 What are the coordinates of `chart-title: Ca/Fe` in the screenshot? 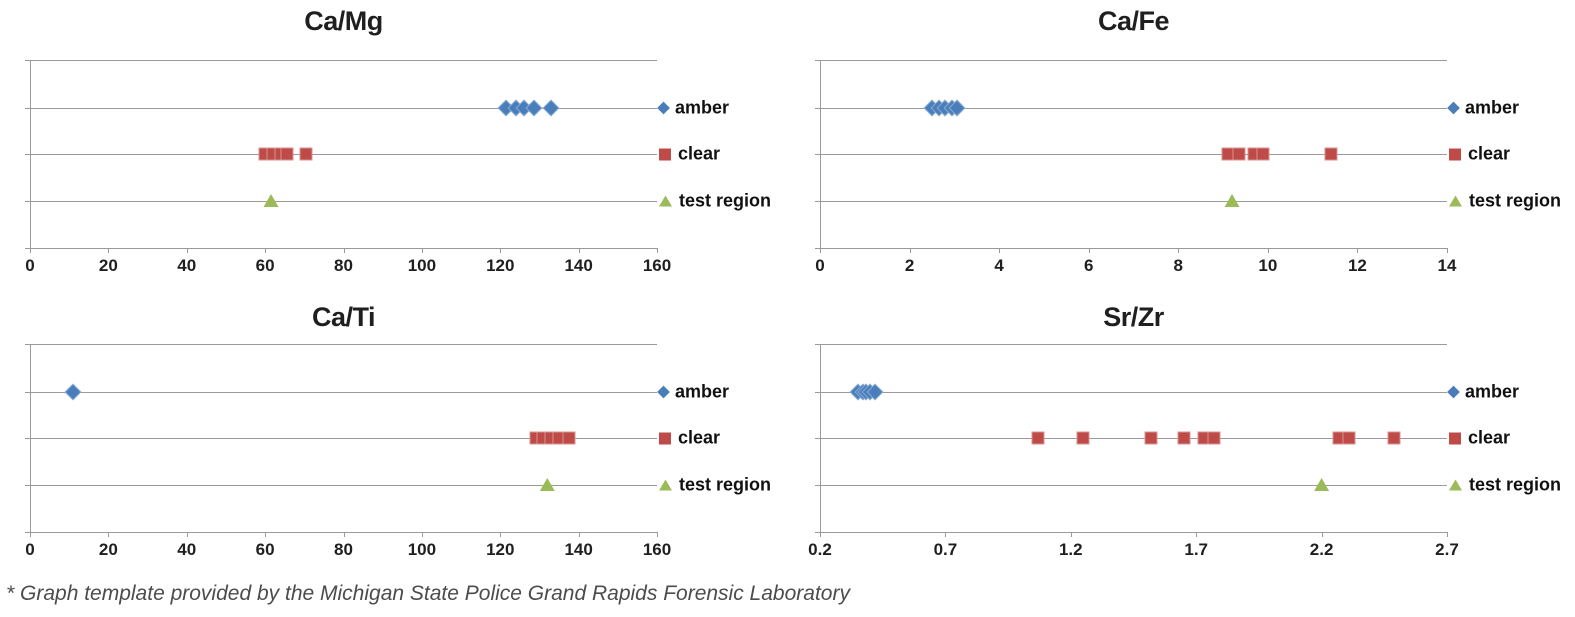 It's located at (1133, 21).